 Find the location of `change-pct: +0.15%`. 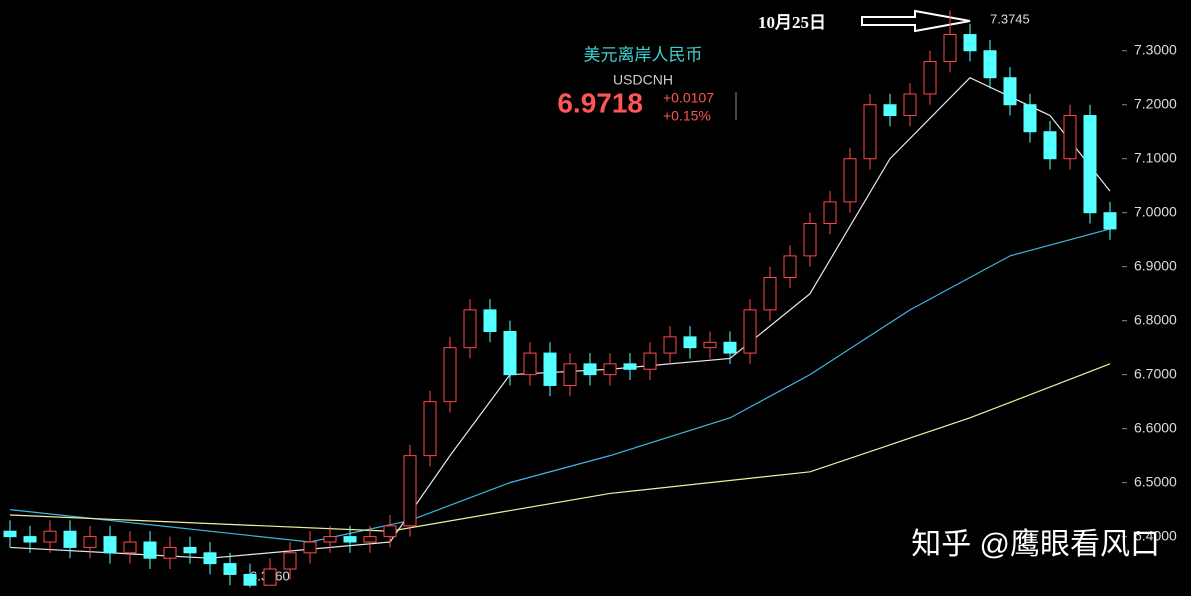

change-pct: +0.15% is located at coordinates (687, 116).